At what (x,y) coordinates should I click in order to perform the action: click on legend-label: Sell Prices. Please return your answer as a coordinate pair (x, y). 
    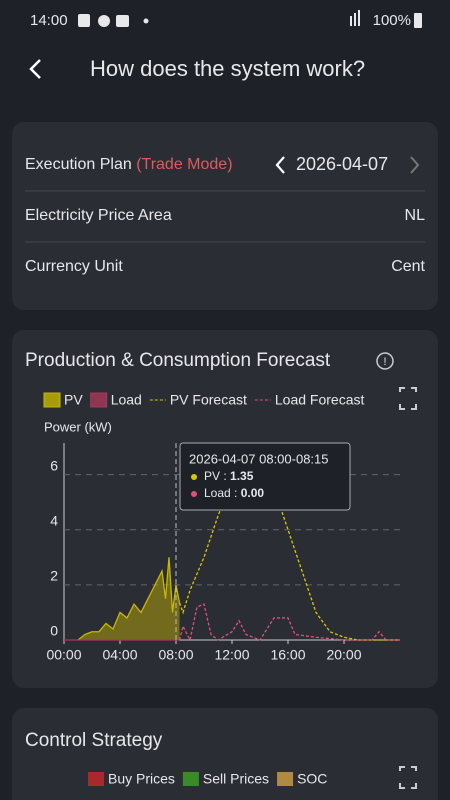
    Looking at the image, I should click on (236, 779).